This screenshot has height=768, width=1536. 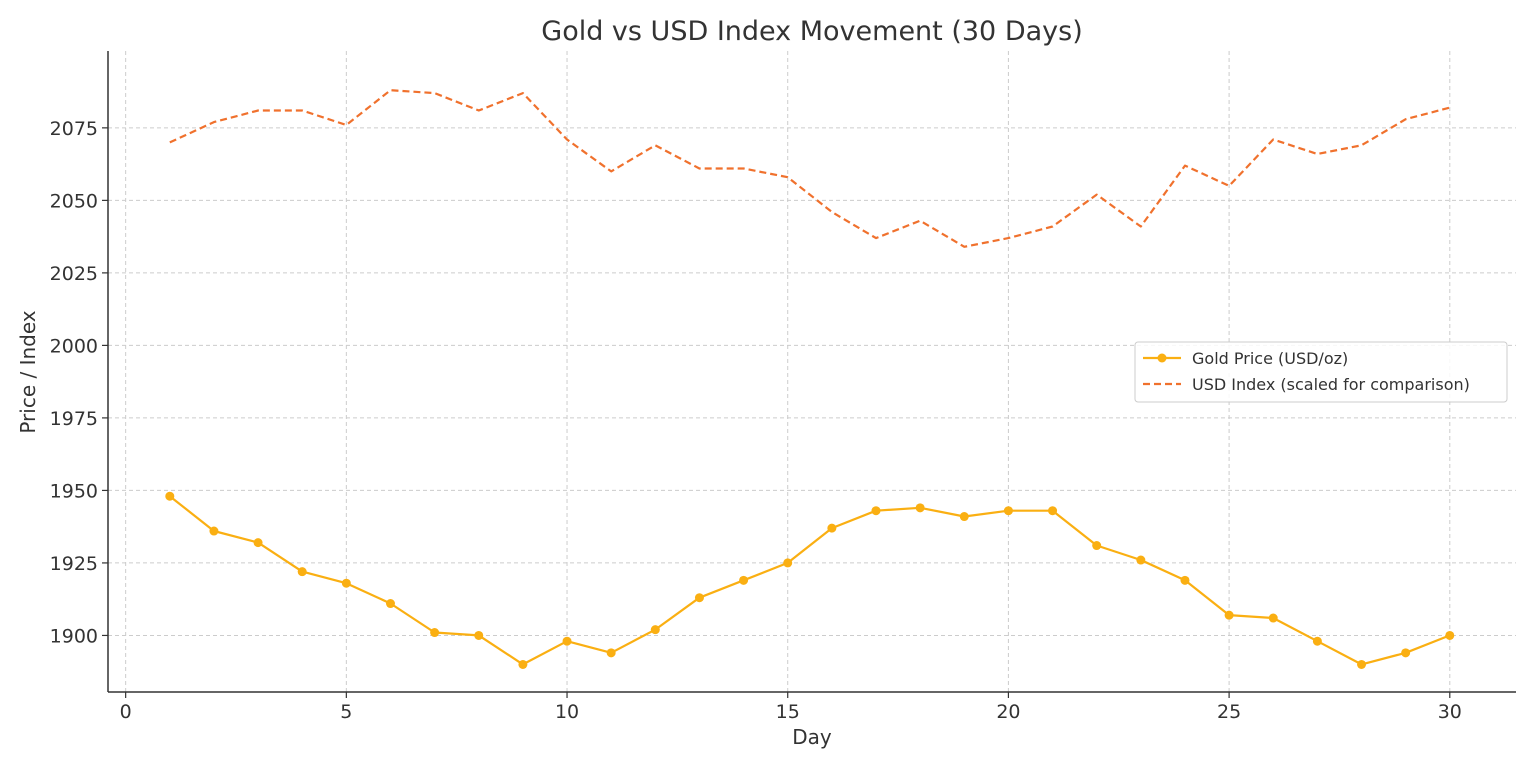 What do you see at coordinates (1008, 712) in the screenshot?
I see `x-tick-label: 20` at bounding box center [1008, 712].